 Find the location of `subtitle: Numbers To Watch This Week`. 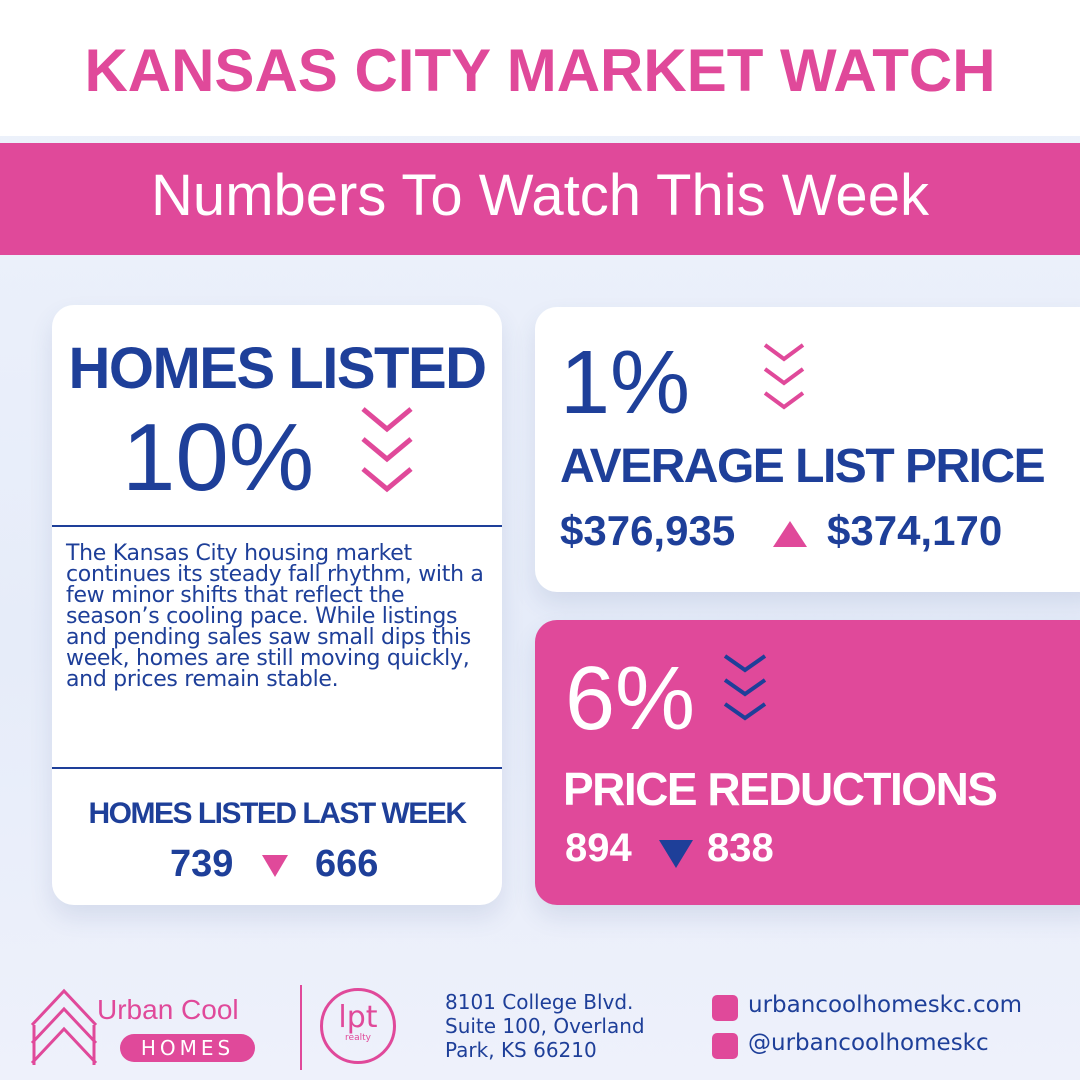

subtitle: Numbers To Watch This Week is located at coordinates (540, 195).